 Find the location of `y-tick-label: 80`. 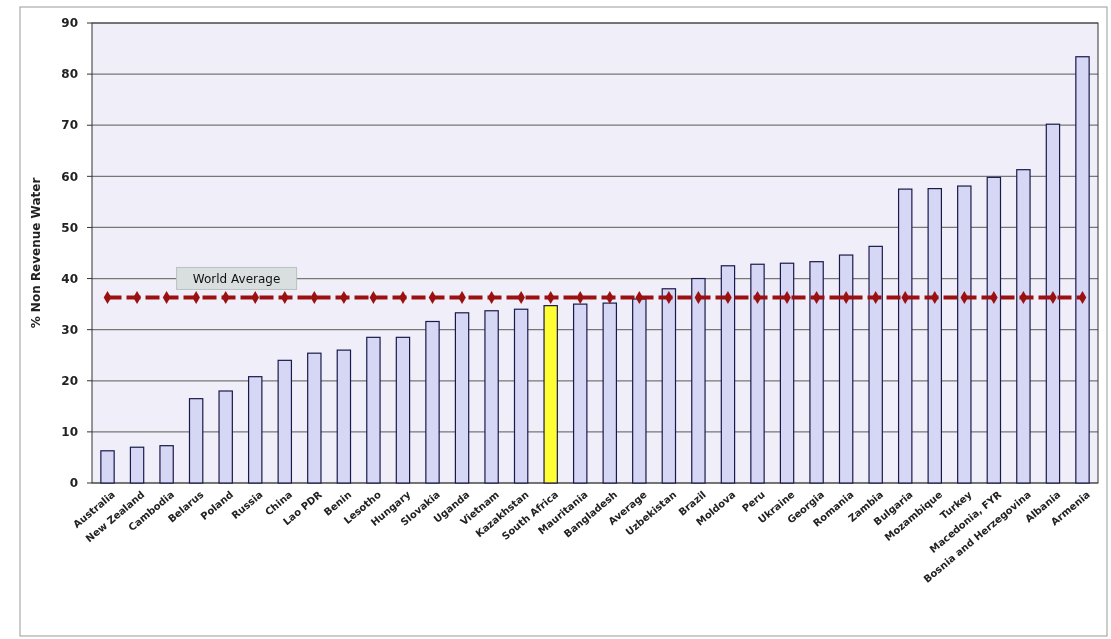

y-tick-label: 80 is located at coordinates (69, 74).